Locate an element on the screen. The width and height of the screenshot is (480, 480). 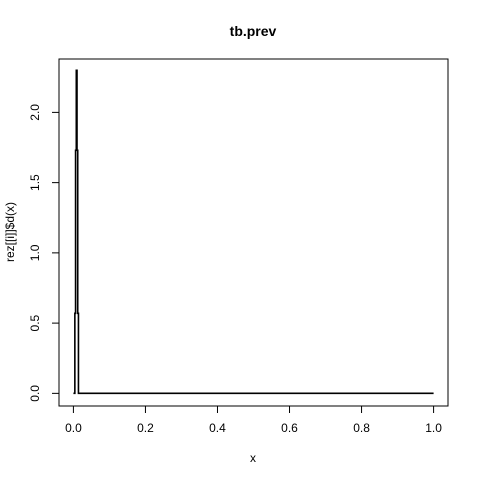
y-tick-label: 2.0 is located at coordinates (35, 112).